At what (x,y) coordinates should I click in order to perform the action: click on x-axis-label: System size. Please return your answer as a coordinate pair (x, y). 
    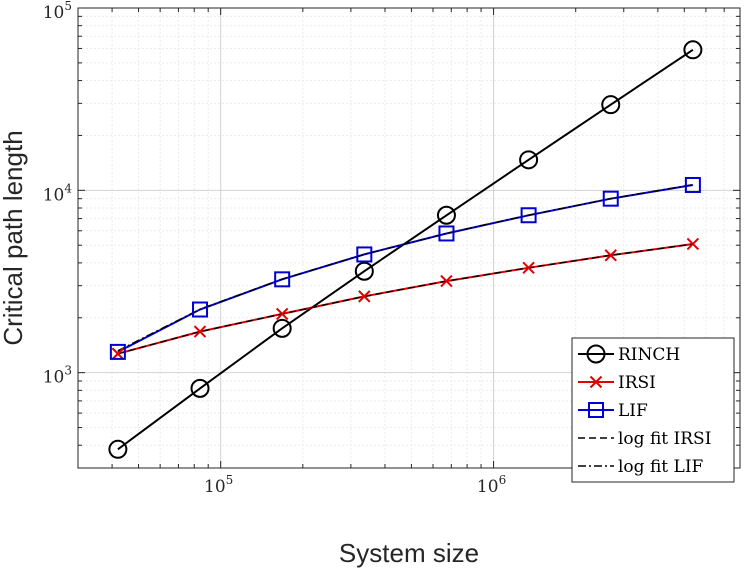
    Looking at the image, I should click on (409, 553).